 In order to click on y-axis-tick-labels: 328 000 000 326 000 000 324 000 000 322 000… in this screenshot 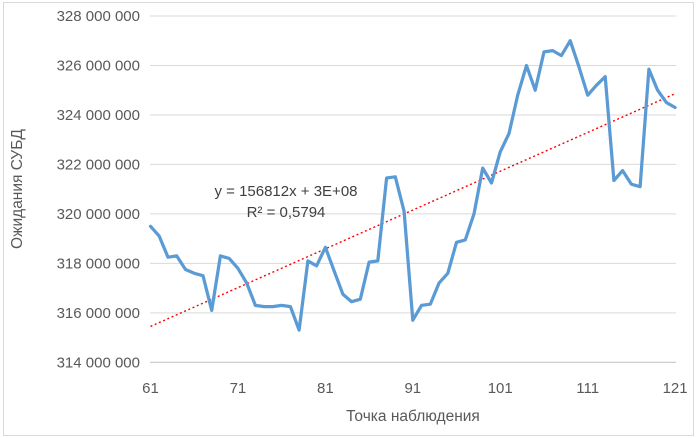, I will do `click(98, 189)`.